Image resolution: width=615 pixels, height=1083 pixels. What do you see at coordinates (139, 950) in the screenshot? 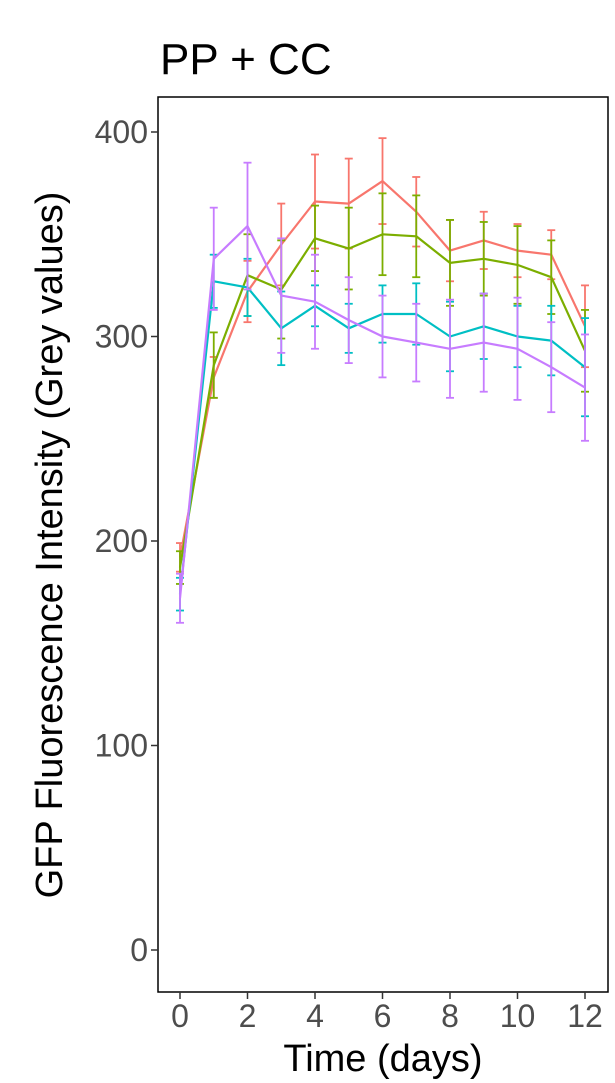
I see `y-tick-label: 0` at bounding box center [139, 950].